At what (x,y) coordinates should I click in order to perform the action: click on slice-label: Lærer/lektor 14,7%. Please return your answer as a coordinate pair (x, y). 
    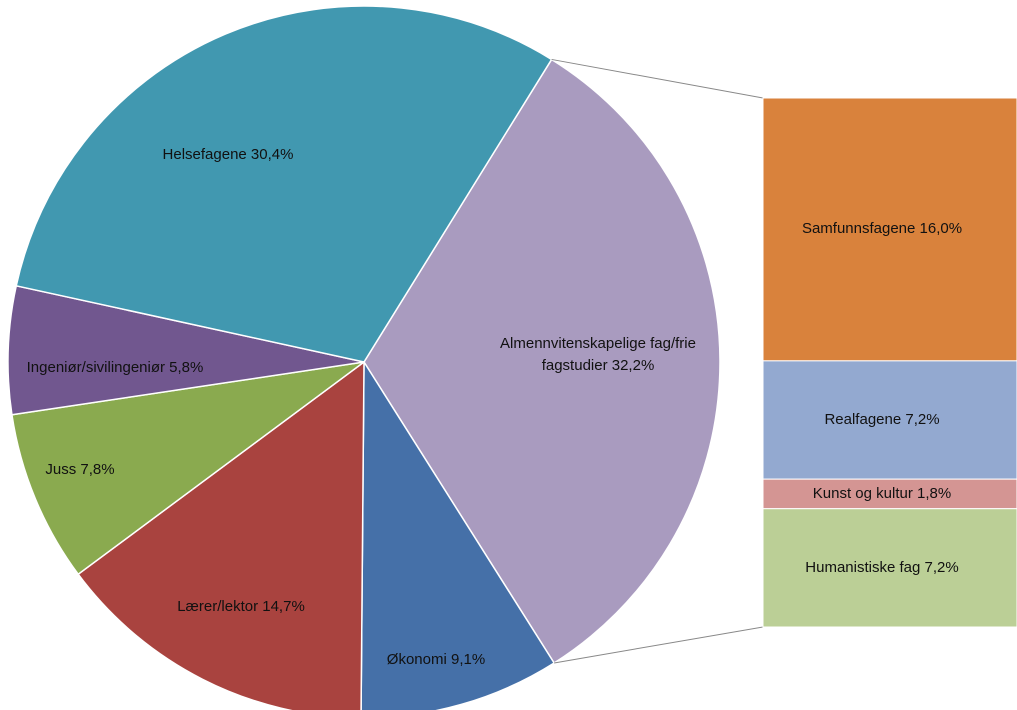
    Looking at the image, I should click on (241, 606).